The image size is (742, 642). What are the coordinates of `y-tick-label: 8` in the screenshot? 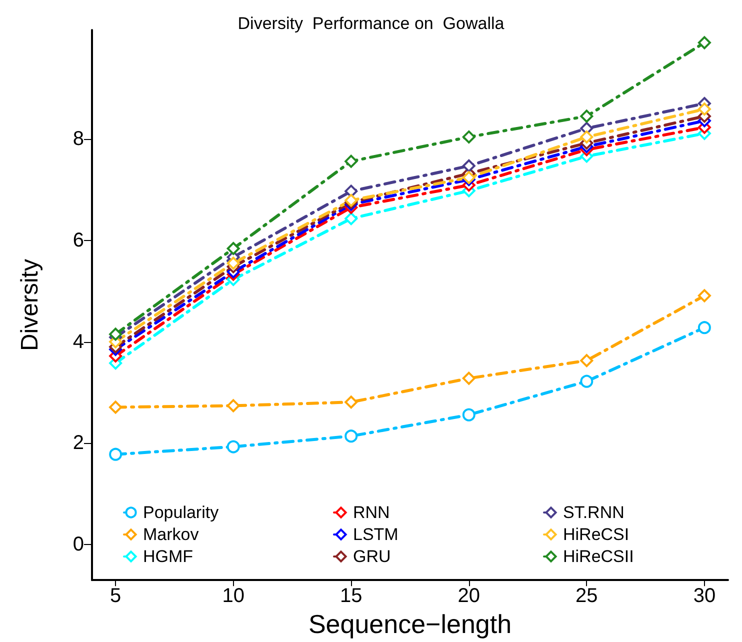 It's located at (78, 139).